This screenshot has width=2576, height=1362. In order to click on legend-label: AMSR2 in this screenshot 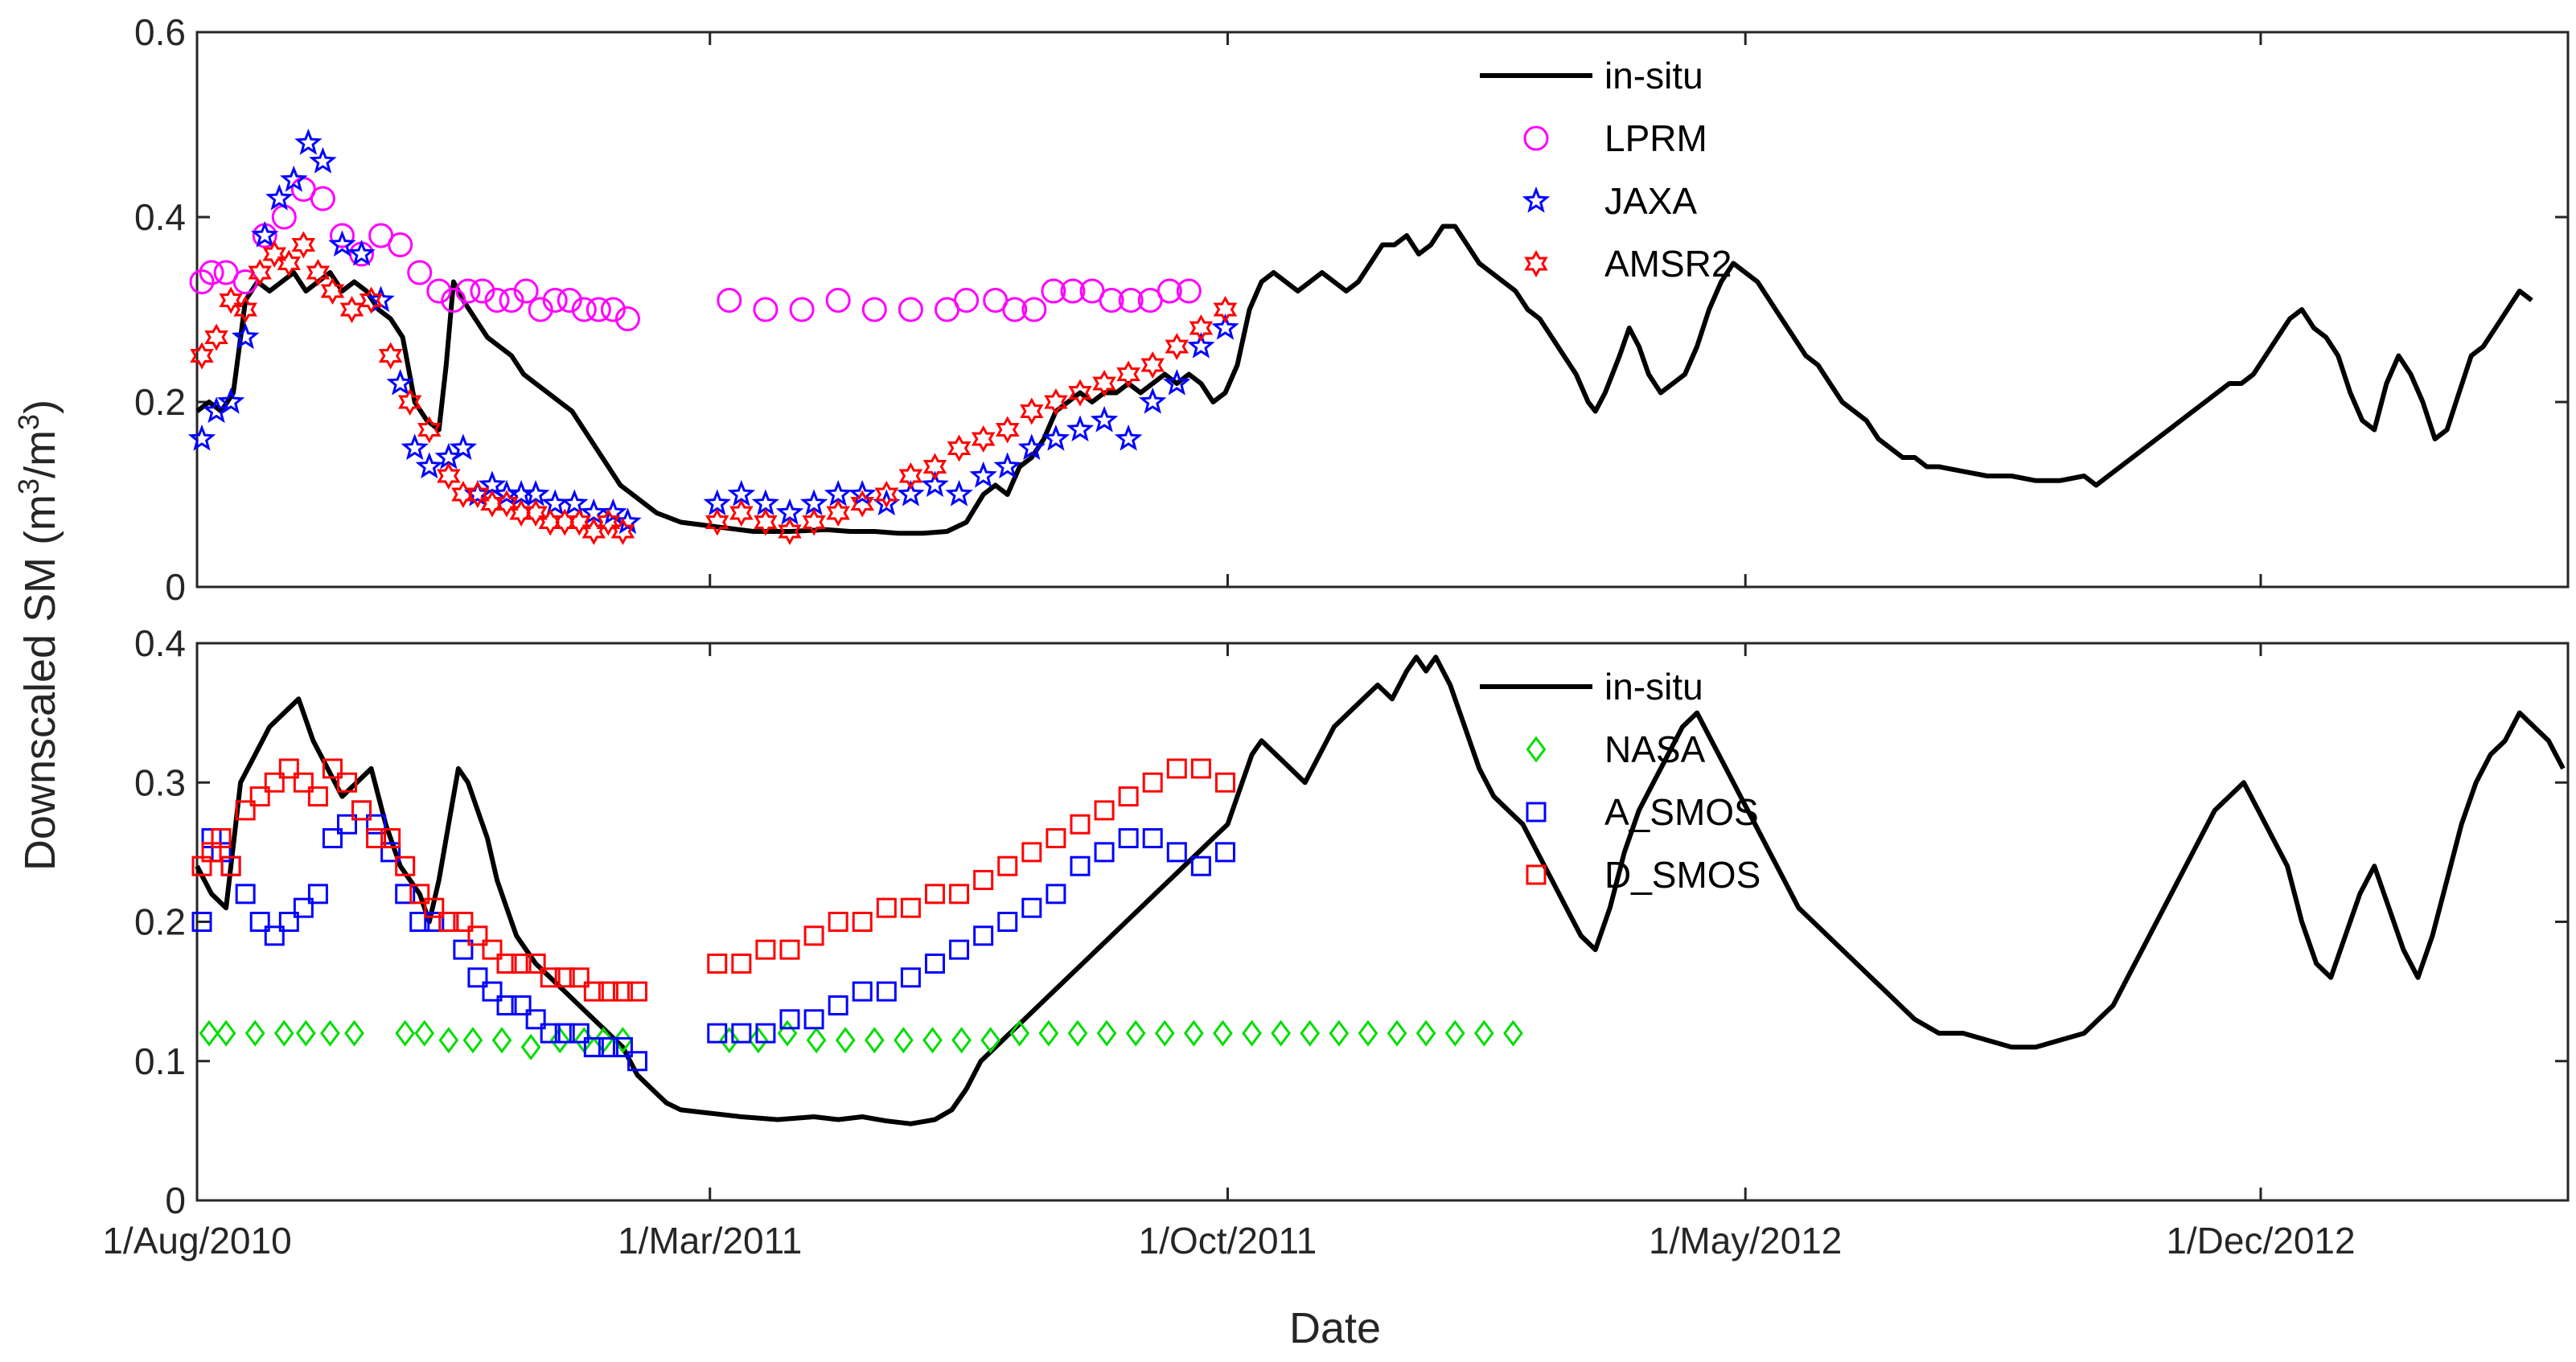, I will do `click(1668, 264)`.